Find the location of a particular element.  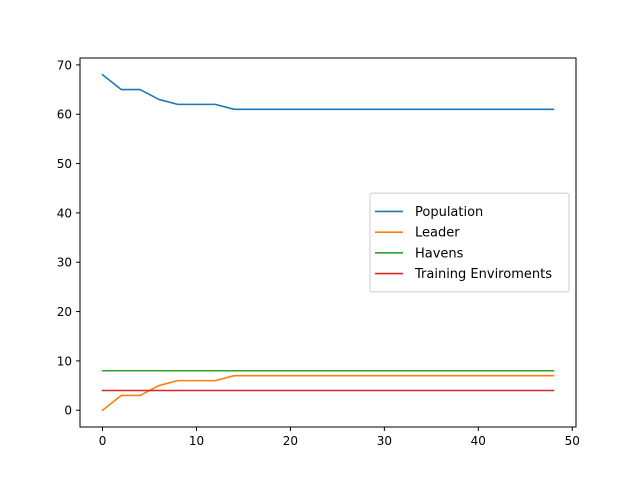

y-tick-label: 50 is located at coordinates (64, 164).